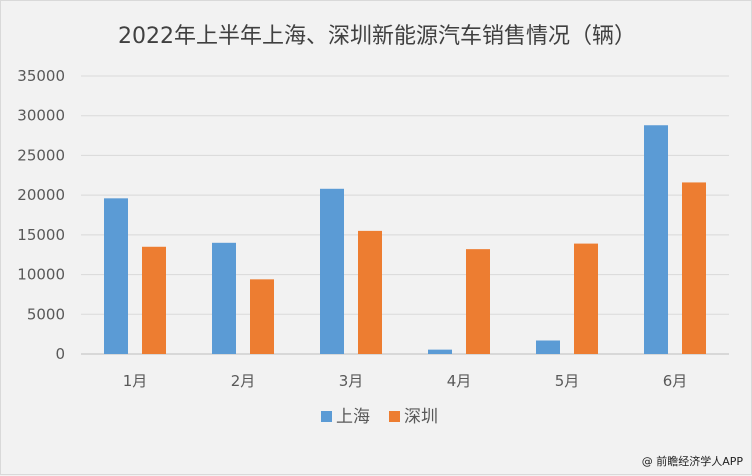 The height and width of the screenshot is (476, 752). What do you see at coordinates (379, 417) in the screenshot?
I see `legend: 上海 深圳` at bounding box center [379, 417].